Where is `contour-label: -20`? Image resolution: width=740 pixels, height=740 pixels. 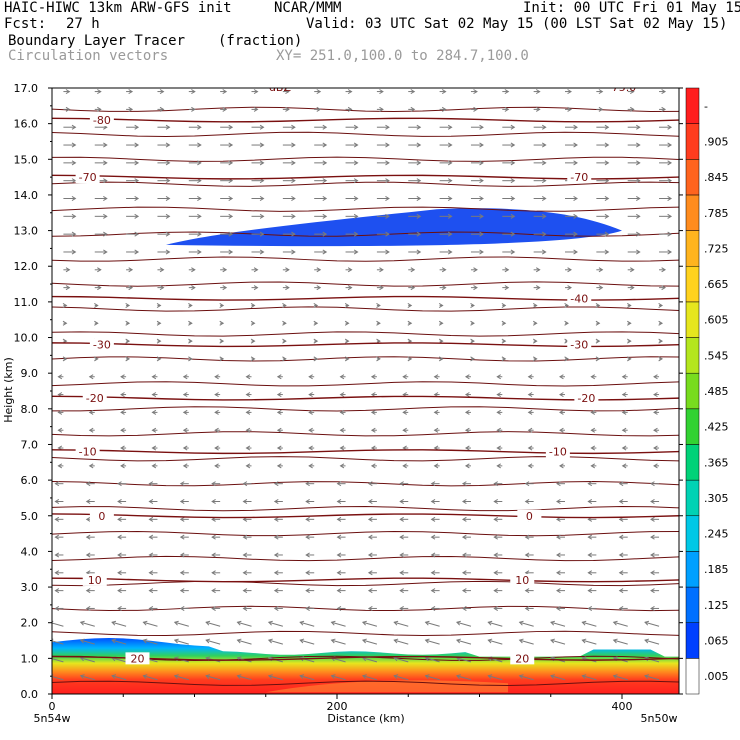
contour-label: -20 is located at coordinates (95, 398).